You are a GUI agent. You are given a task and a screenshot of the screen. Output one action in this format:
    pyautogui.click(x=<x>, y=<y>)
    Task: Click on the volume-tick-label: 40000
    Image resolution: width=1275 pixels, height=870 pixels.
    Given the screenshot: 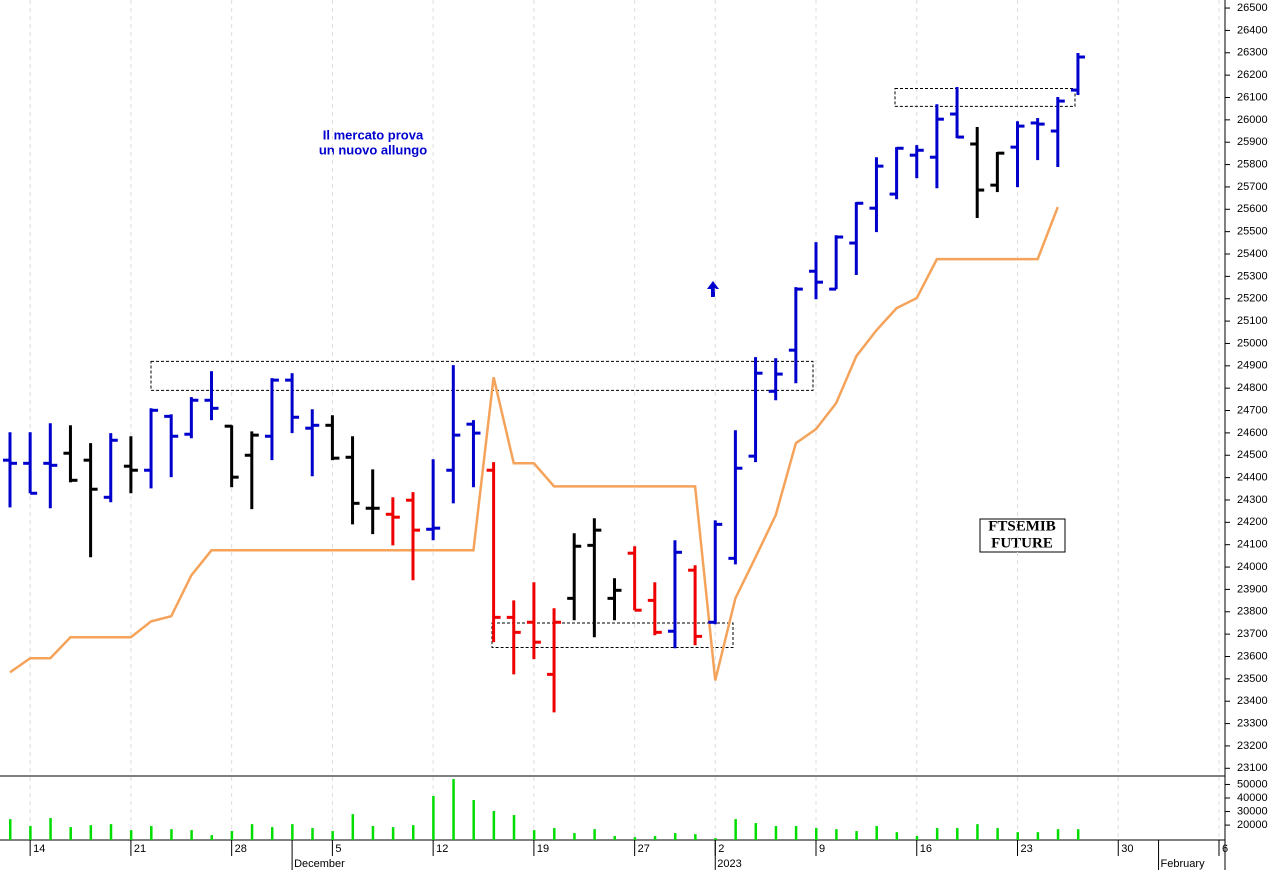 What is the action you would take?
    pyautogui.click(x=1252, y=798)
    